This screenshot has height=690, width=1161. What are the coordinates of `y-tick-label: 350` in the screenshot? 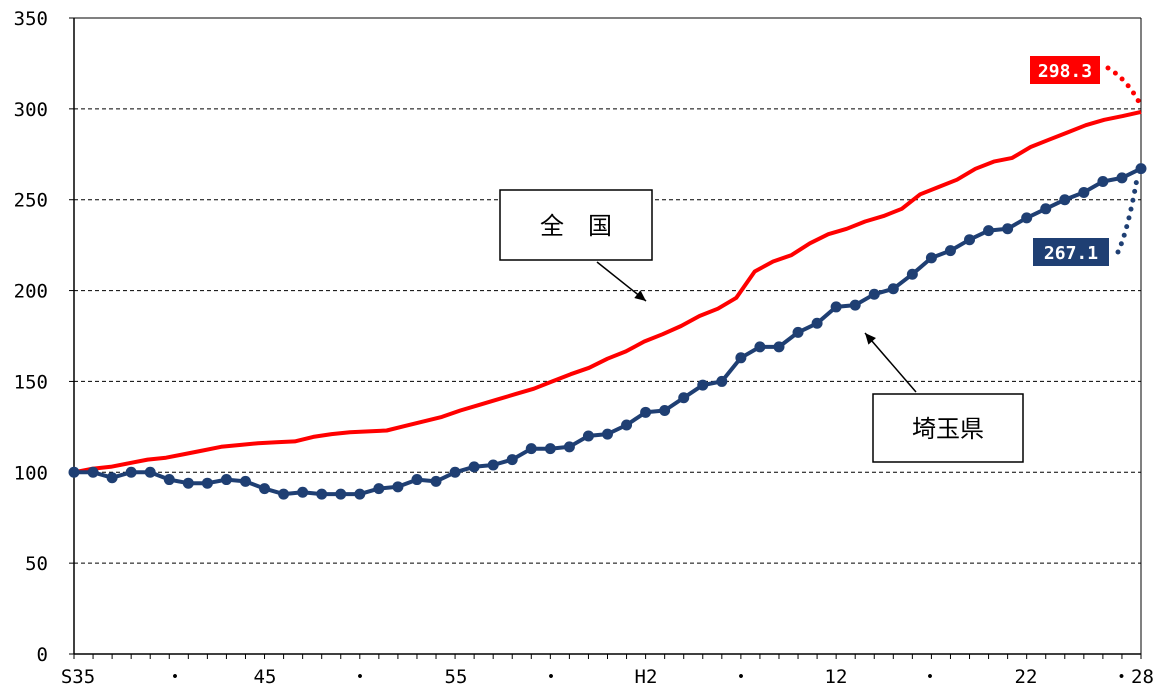 It's located at (31, 19).